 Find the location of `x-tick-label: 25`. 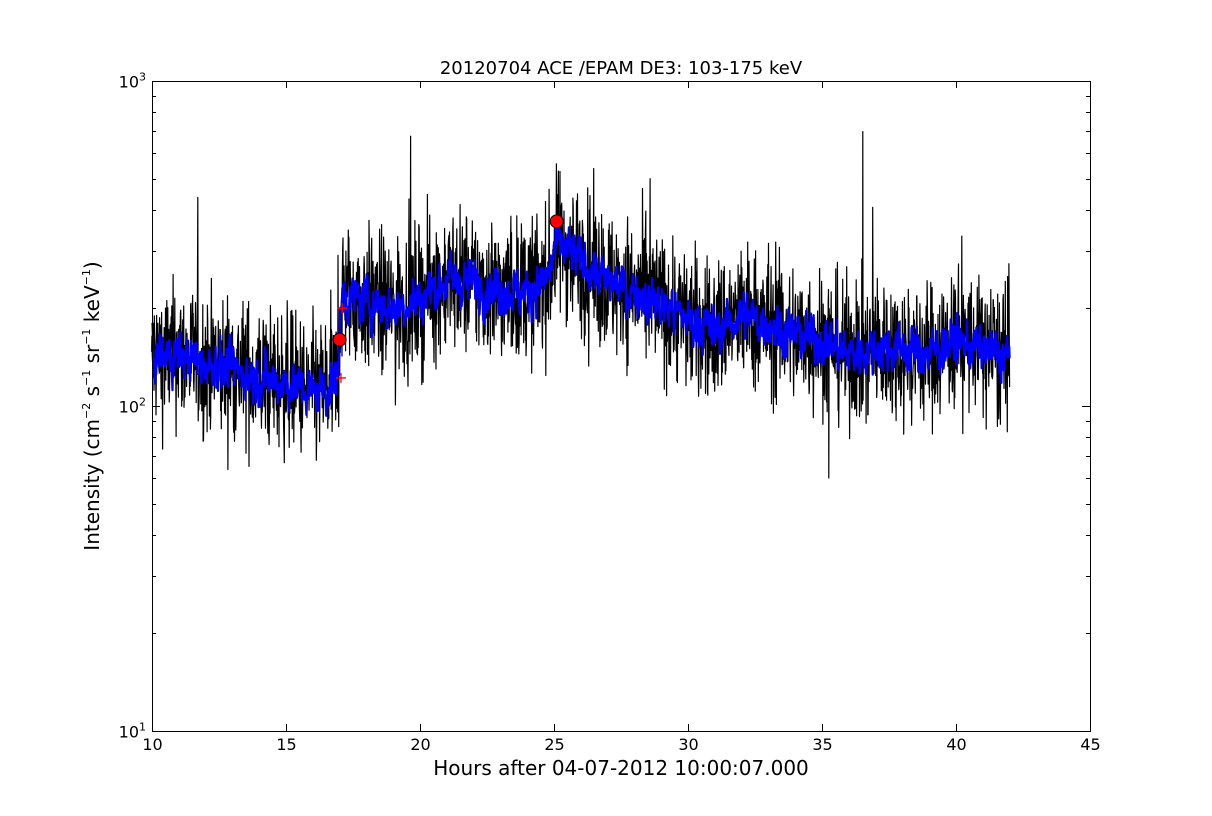

x-tick-label: 25 is located at coordinates (554, 744).